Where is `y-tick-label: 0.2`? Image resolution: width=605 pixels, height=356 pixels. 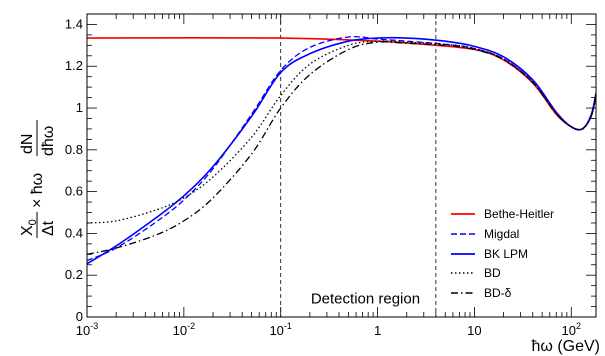
y-tick-label: 0.2 is located at coordinates (74, 274).